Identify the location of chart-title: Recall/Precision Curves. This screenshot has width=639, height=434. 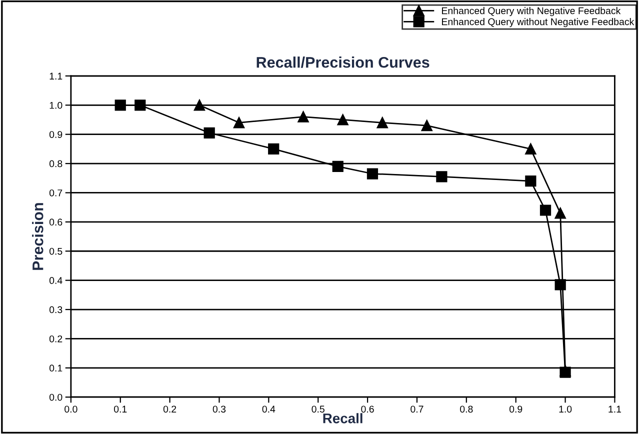
(343, 62).